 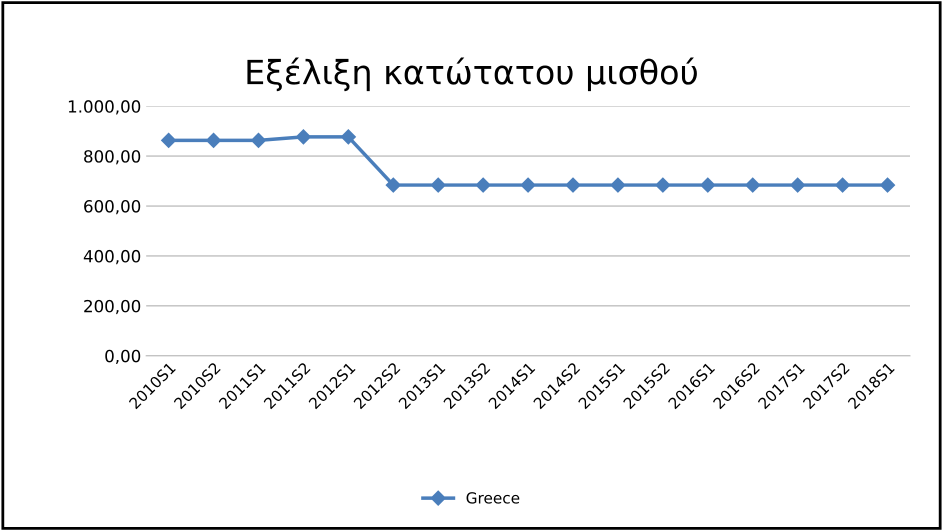 What do you see at coordinates (493, 498) in the screenshot?
I see `legend-label: Greece` at bounding box center [493, 498].